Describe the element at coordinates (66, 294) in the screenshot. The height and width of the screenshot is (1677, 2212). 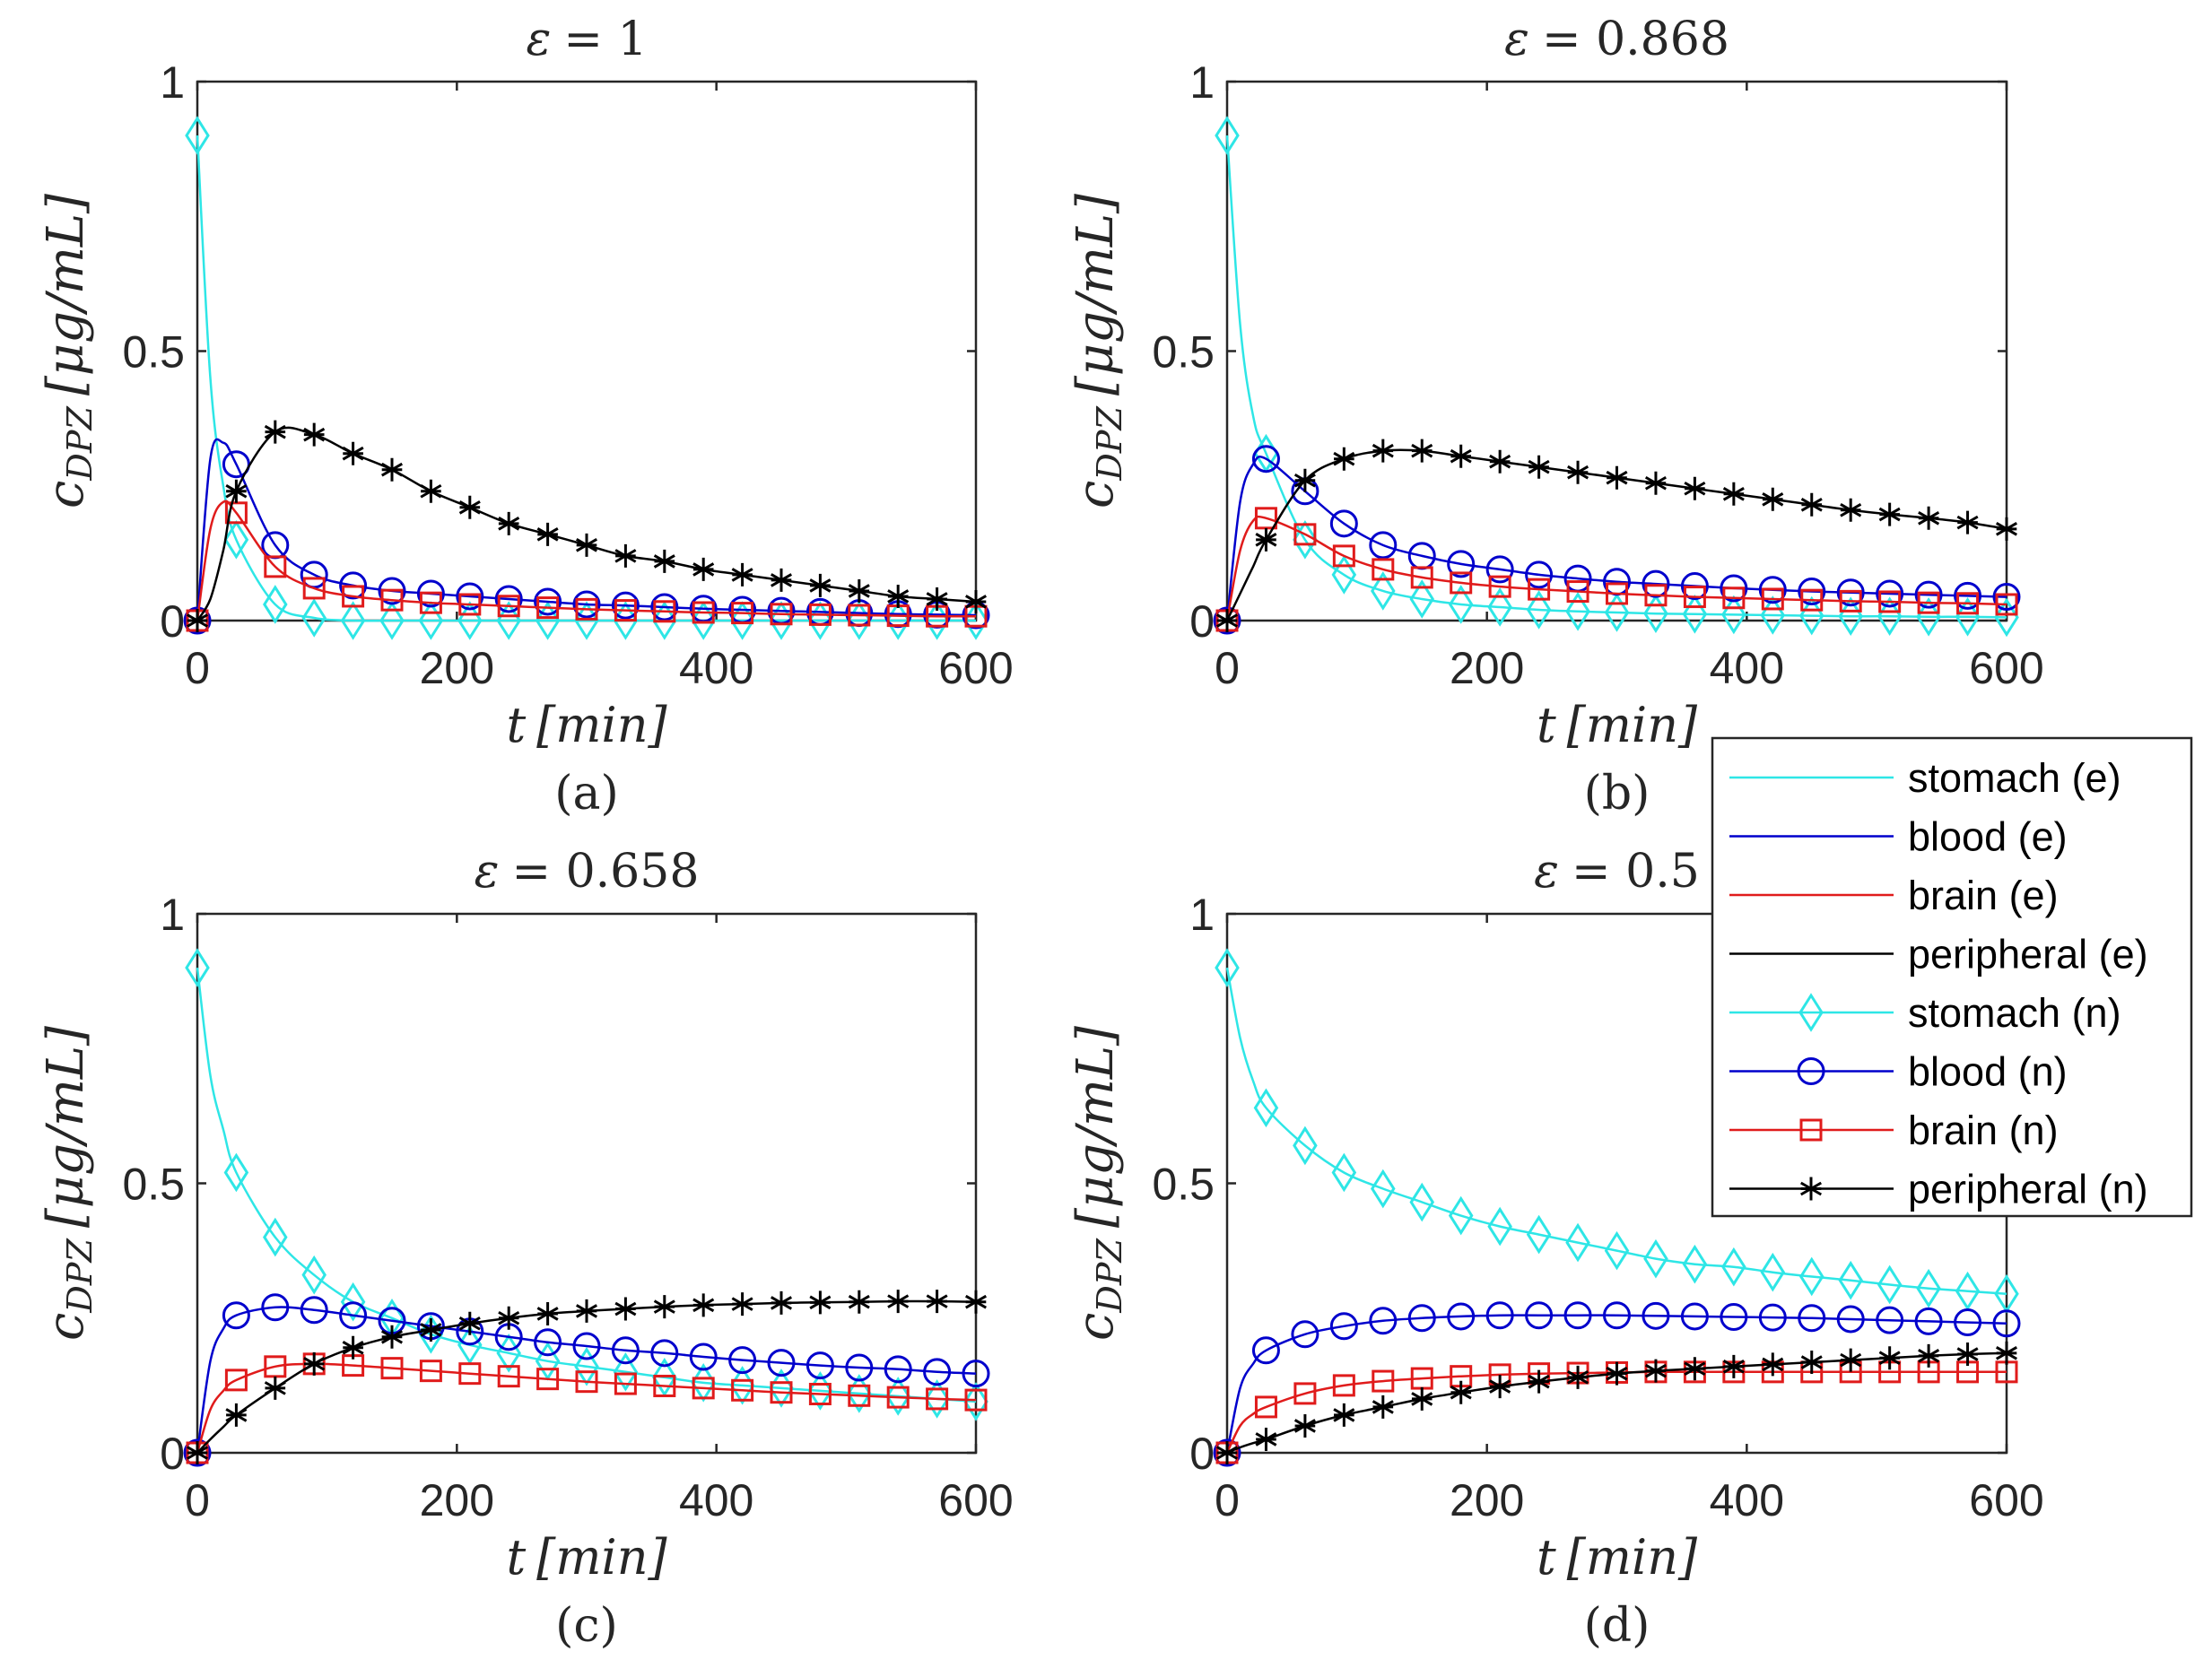
I see `y-label-unit: [μg/mL]` at that location.